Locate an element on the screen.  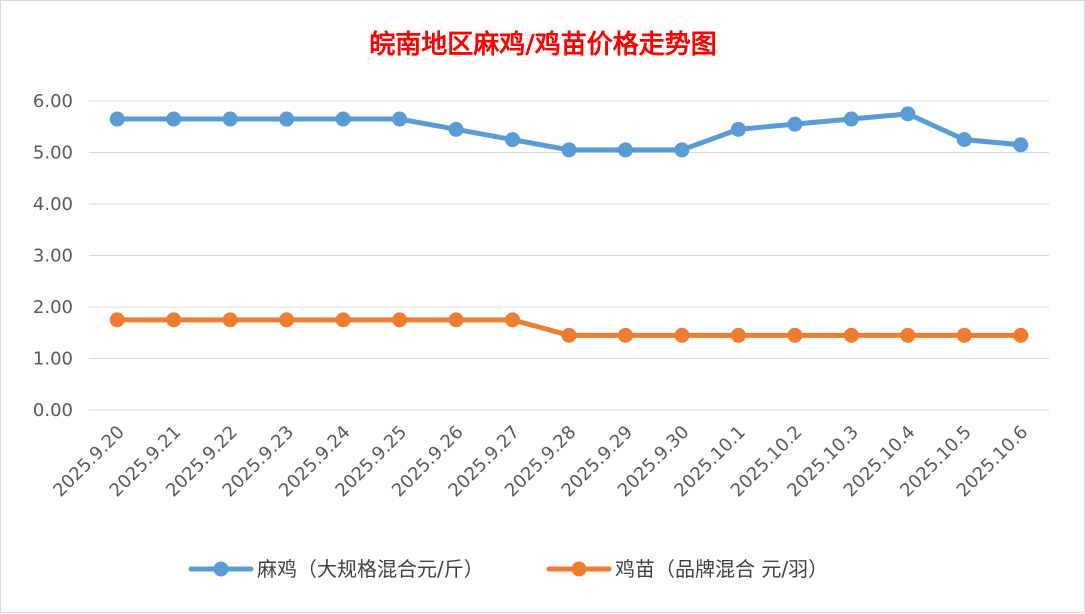
y-tick-label: 2.00 is located at coordinates (53, 307).